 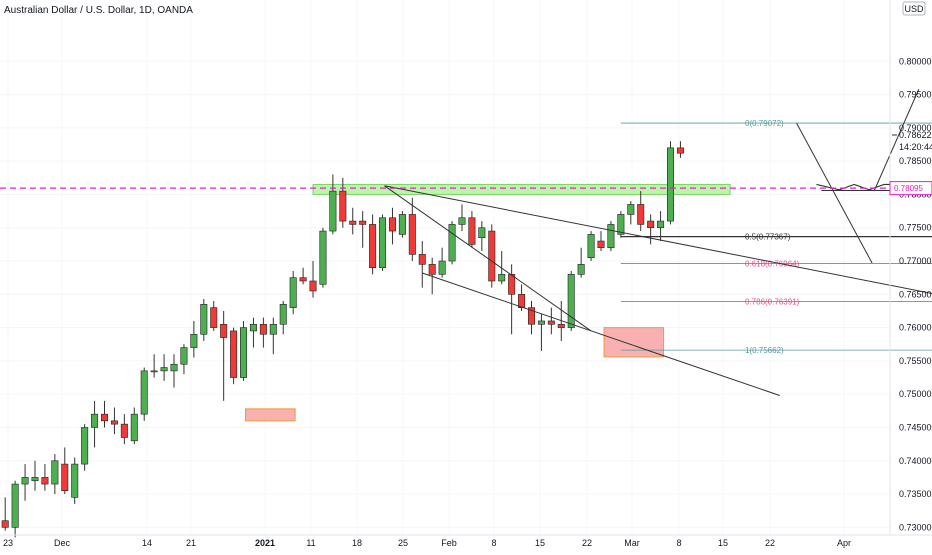 I want to click on x-tick-label: 8, so click(x=678, y=543).